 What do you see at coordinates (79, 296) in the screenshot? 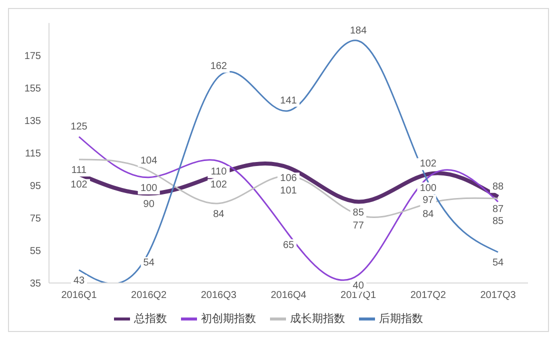
I see `x-tick-label: 2016Q1` at bounding box center [79, 296].